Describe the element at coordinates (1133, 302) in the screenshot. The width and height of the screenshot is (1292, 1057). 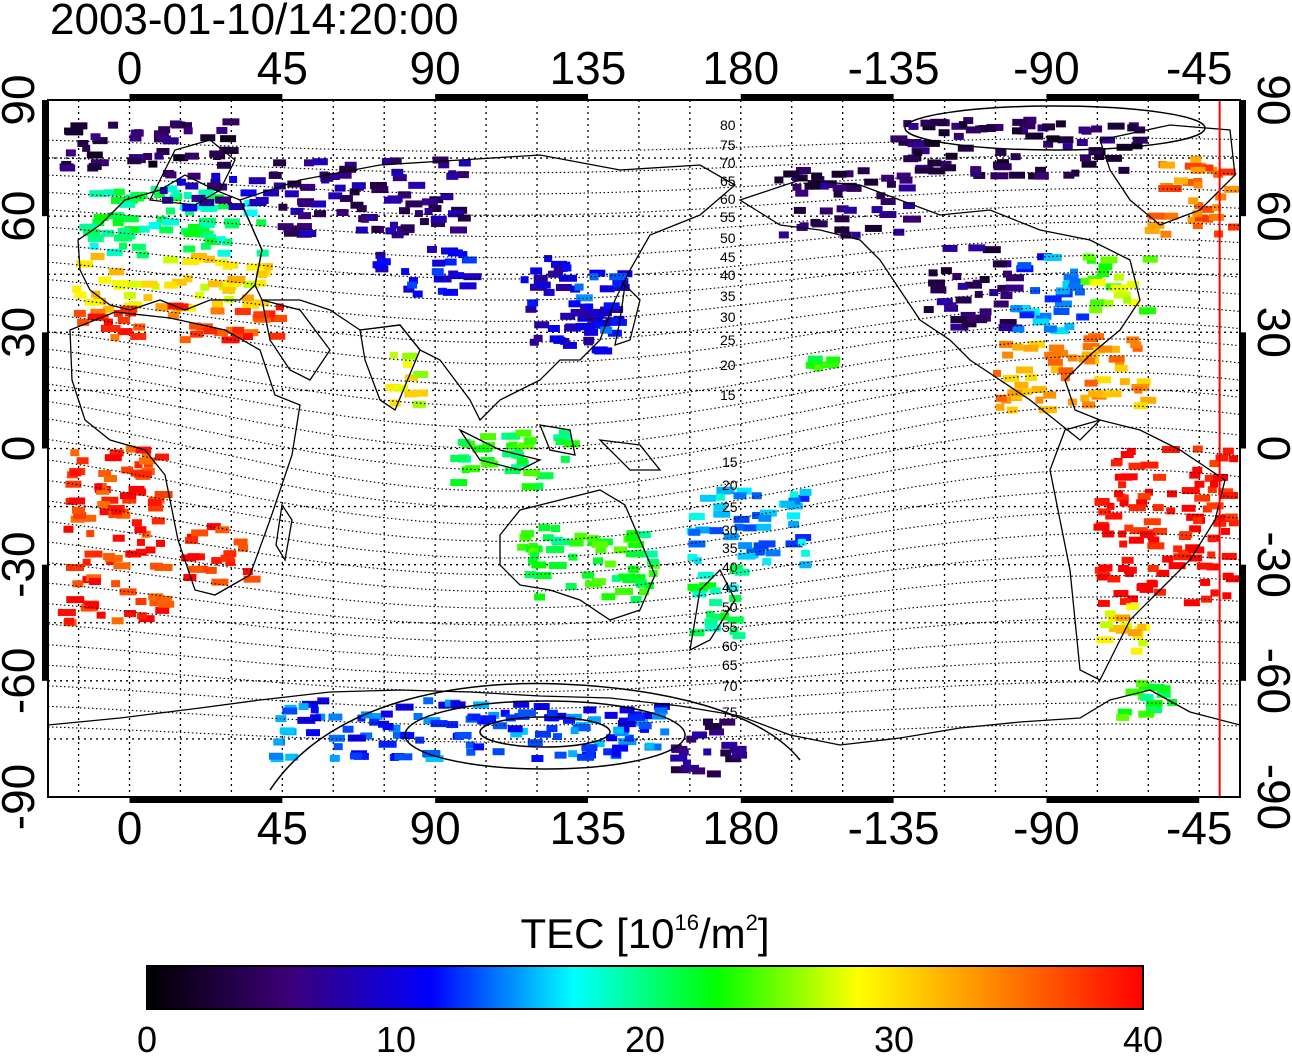
I see `tec-pixel-north-america-east` at that location.